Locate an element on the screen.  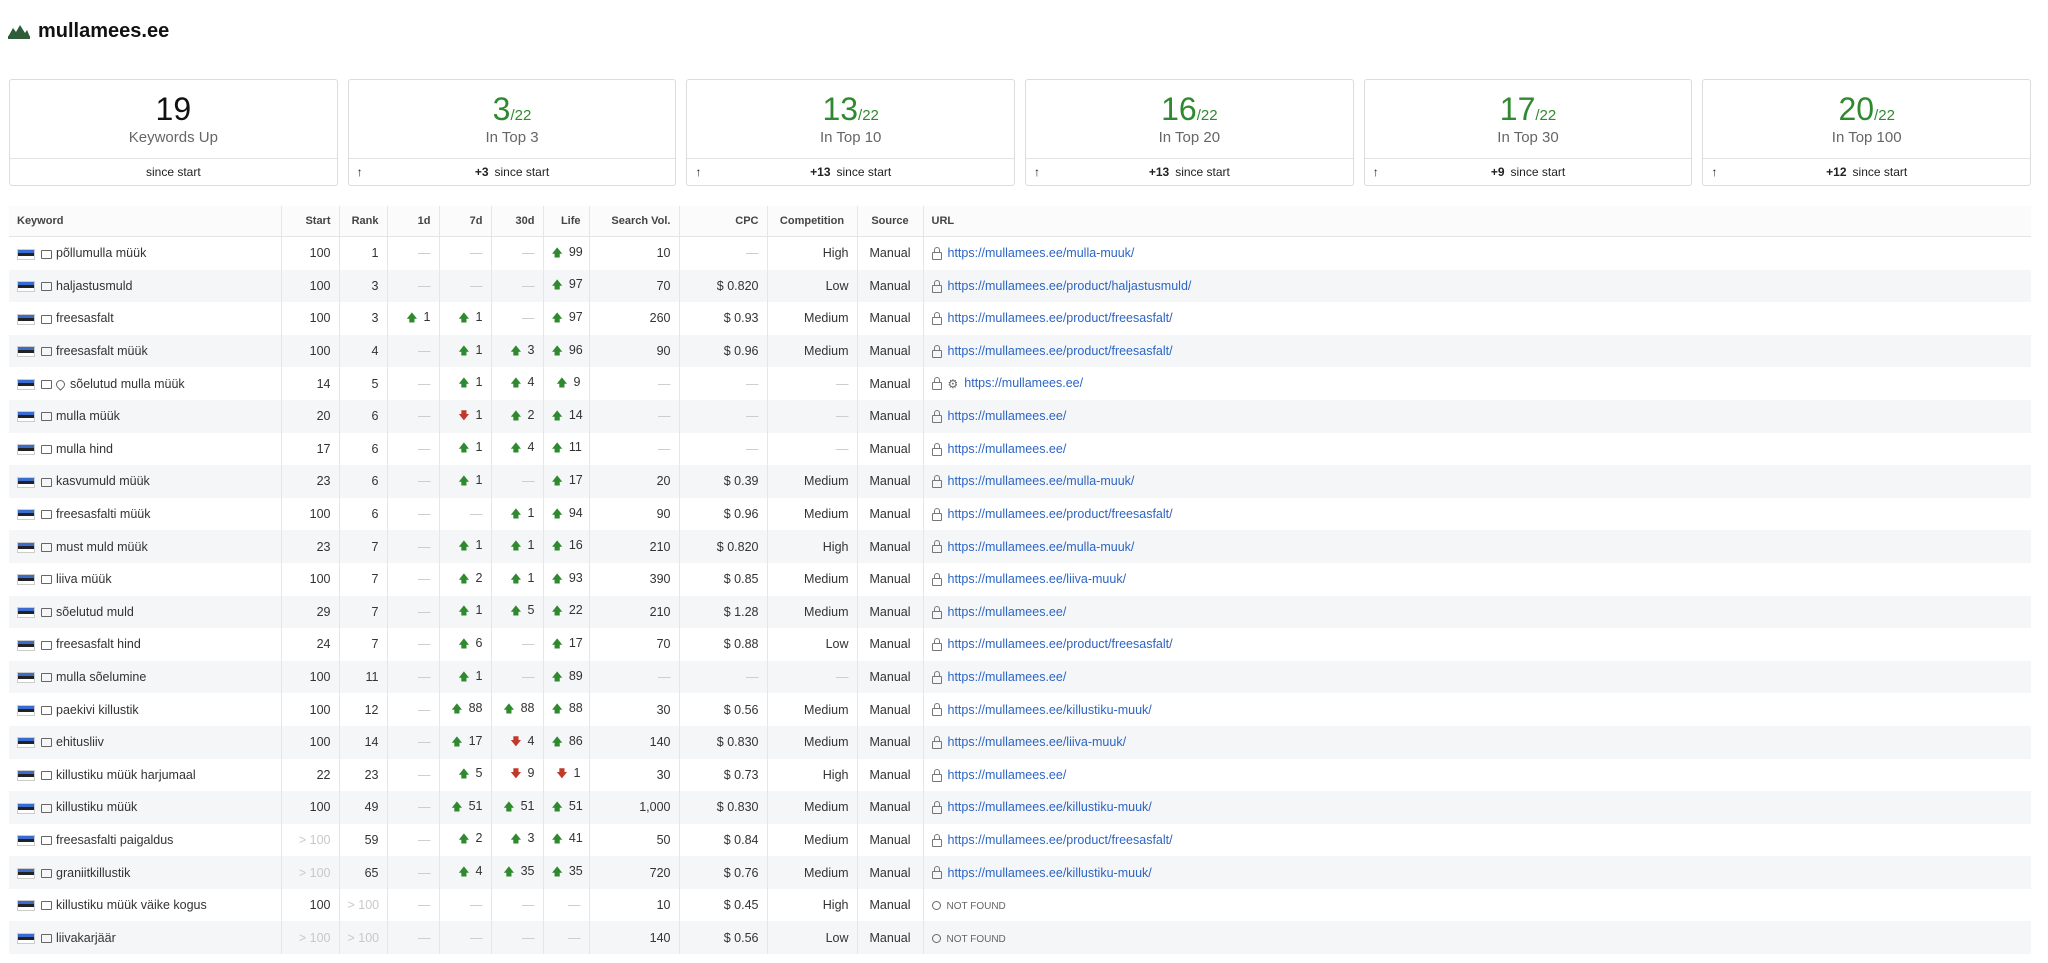
keyword-text: liivakarjäär is located at coordinates (86, 937).